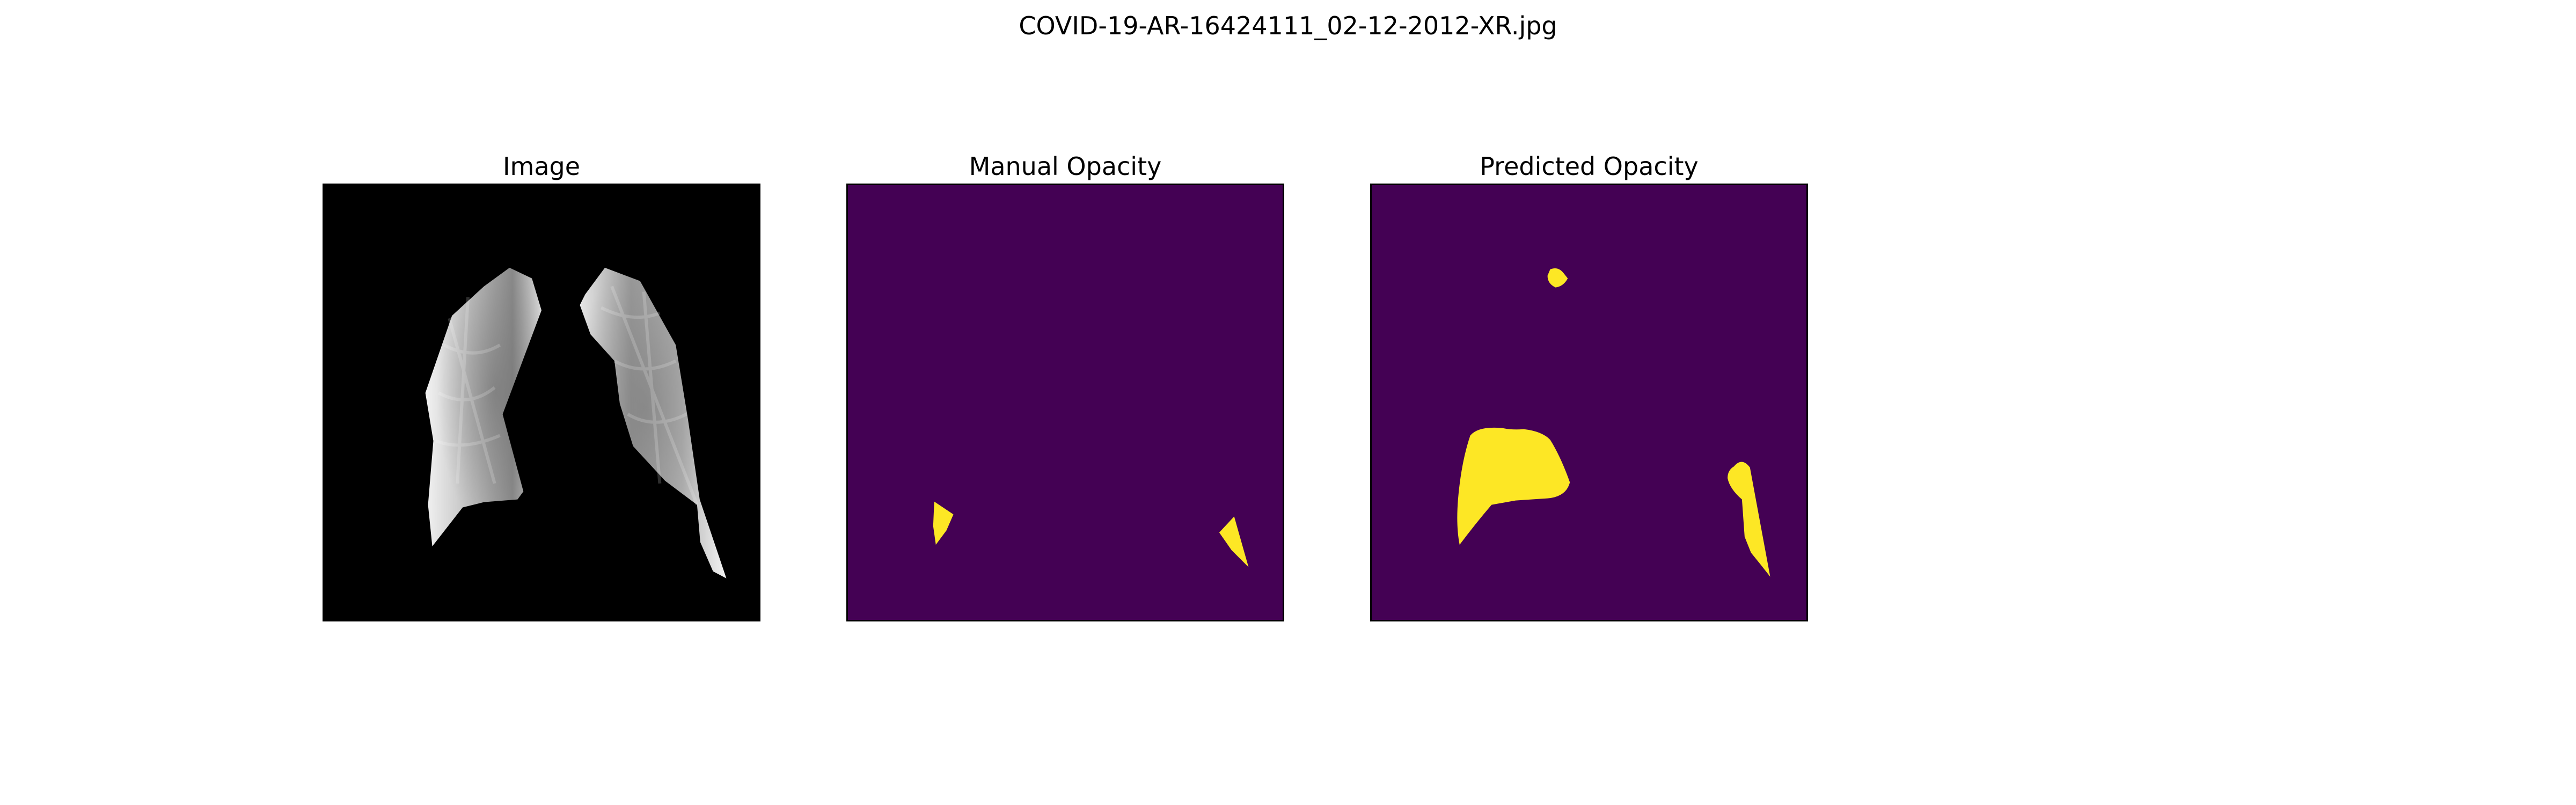  Describe the element at coordinates (653, 423) in the screenshot. I see `right-lung` at that location.